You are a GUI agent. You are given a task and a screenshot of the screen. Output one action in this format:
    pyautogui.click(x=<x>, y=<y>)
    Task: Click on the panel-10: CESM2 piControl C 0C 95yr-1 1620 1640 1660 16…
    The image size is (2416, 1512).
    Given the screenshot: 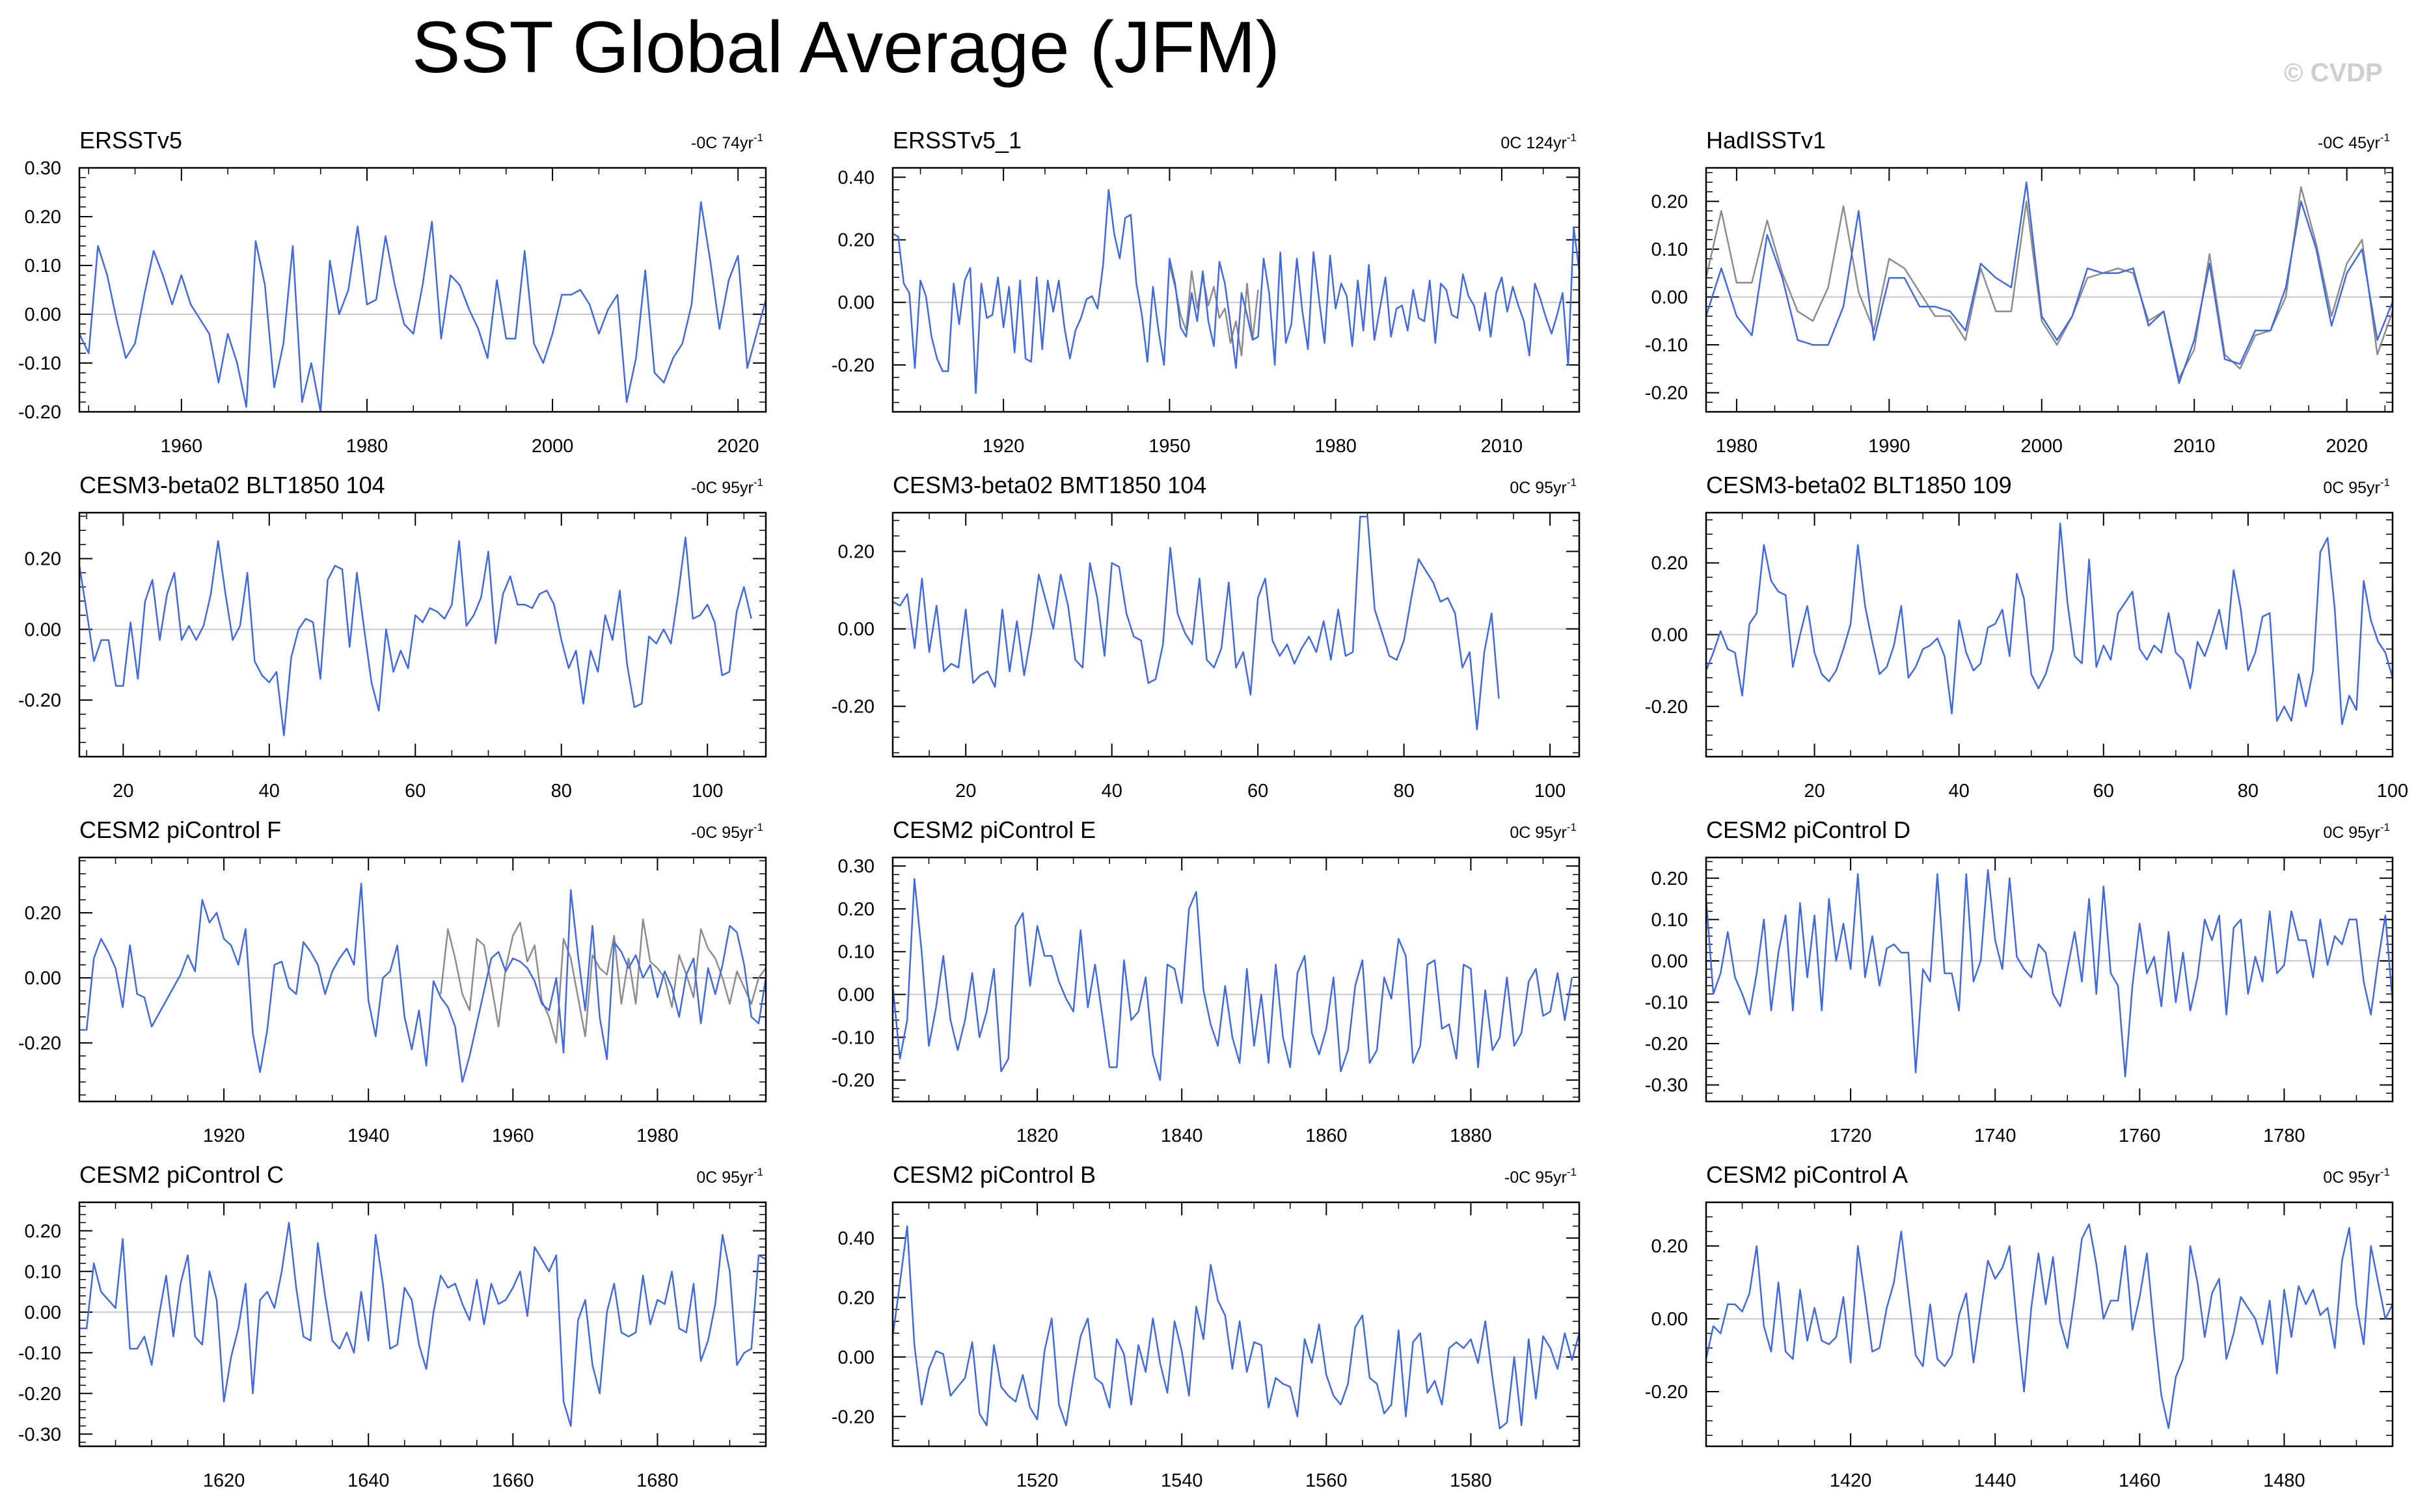 What is the action you would take?
    pyautogui.click(x=392, y=1326)
    